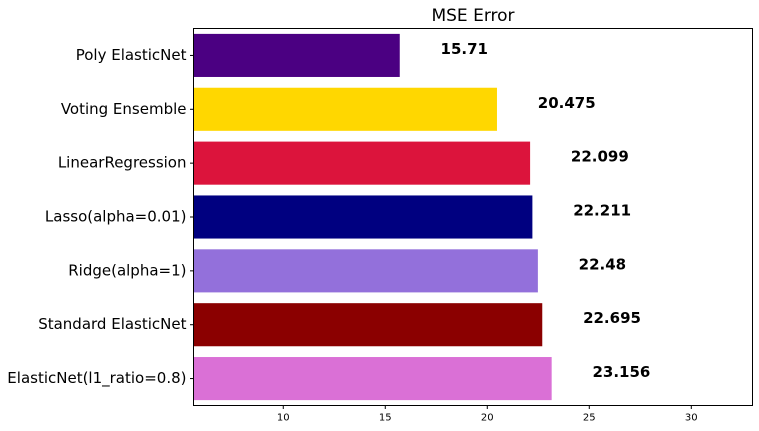 The height and width of the screenshot is (431, 759). What do you see at coordinates (112, 324) in the screenshot?
I see `y-tick-label: Standard ElasticNet` at bounding box center [112, 324].